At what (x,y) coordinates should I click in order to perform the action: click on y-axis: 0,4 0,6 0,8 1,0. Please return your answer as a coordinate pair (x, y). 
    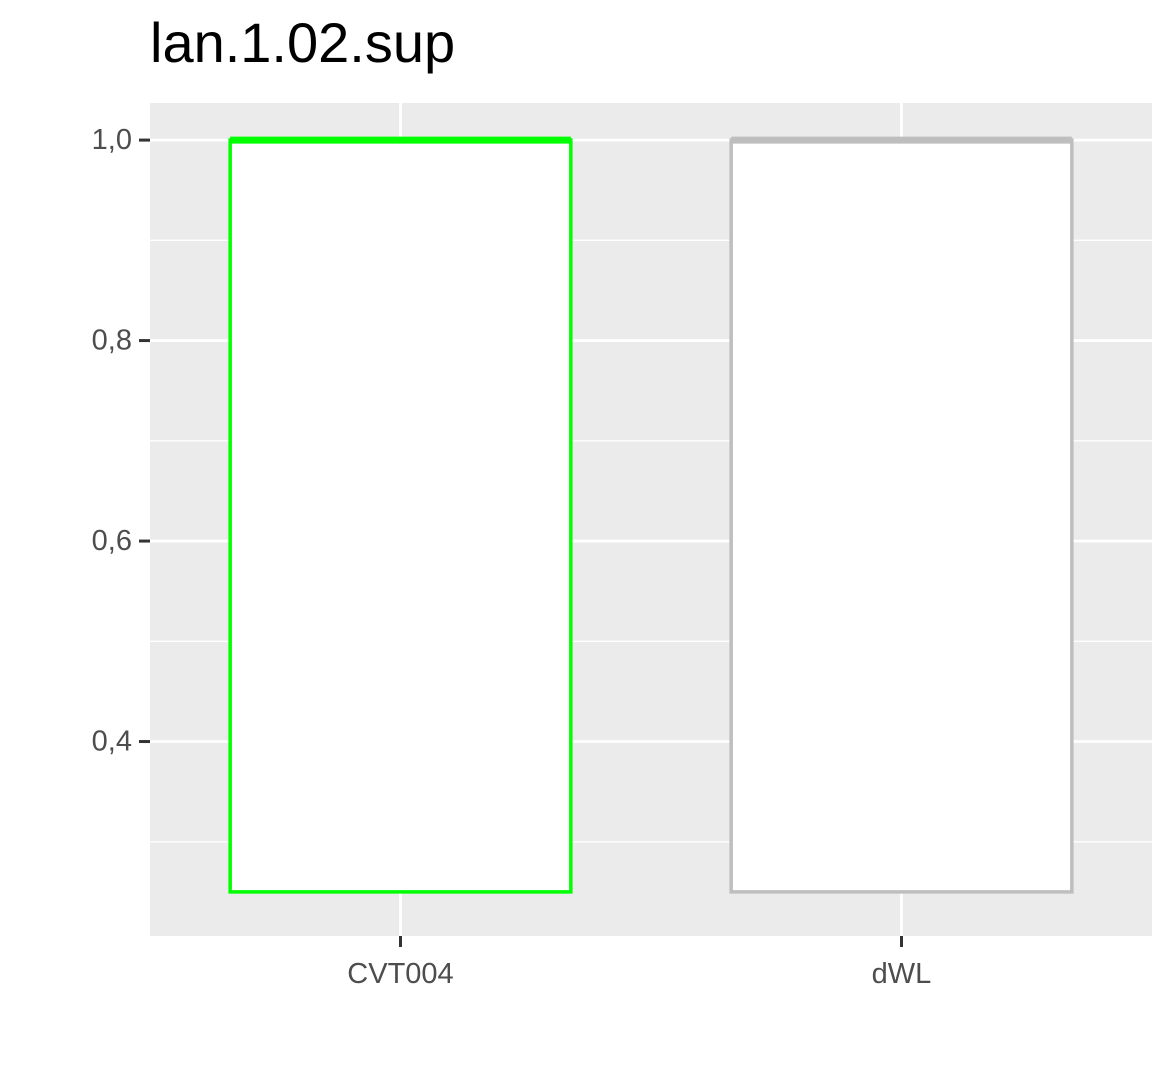
    Looking at the image, I should click on (121, 441).